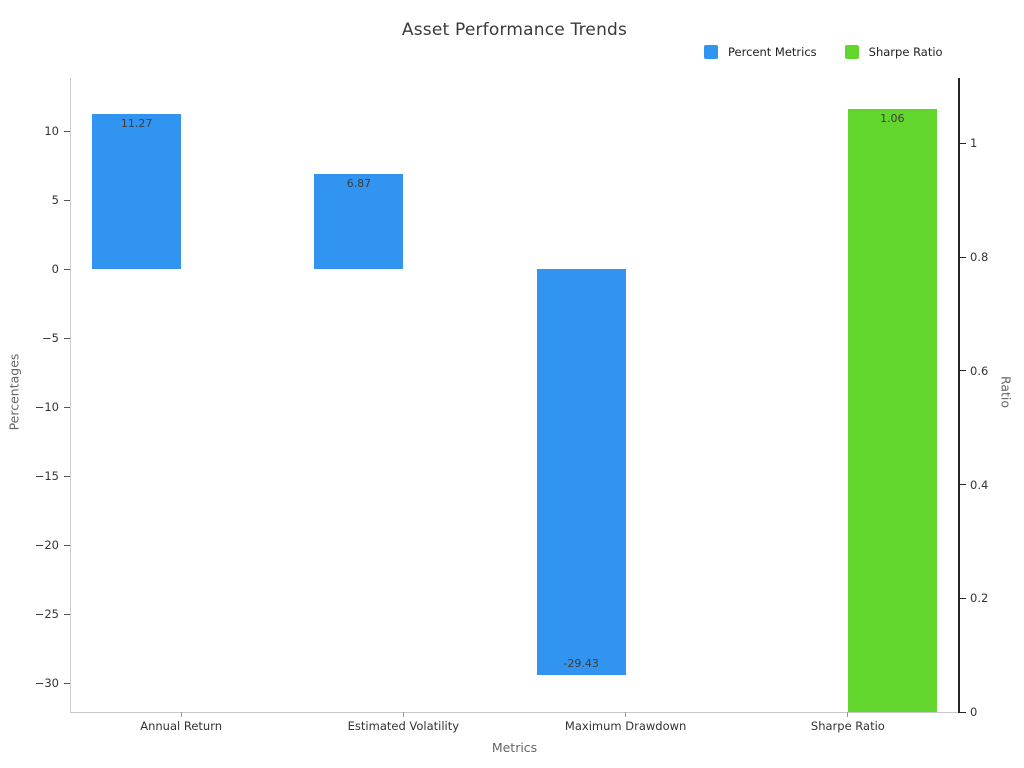  What do you see at coordinates (359, 222) in the screenshot?
I see `bar-estimated-volatility` at bounding box center [359, 222].